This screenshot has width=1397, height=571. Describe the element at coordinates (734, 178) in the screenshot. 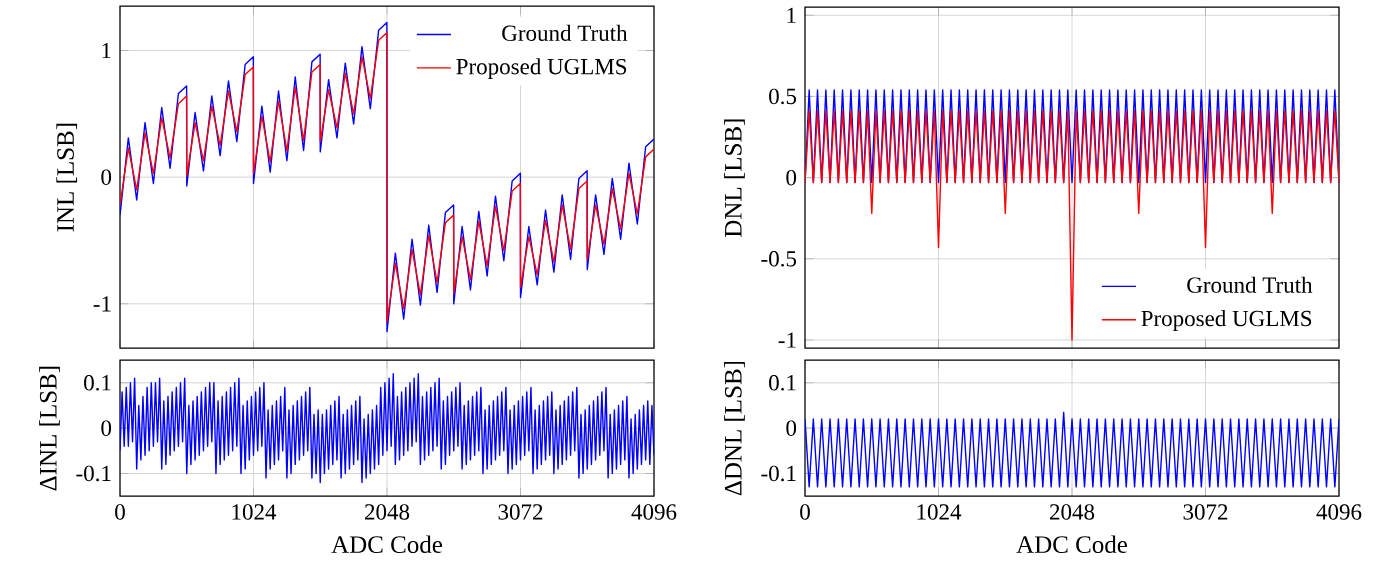

I see `y-axis-title: DNL [LSB]` at that location.